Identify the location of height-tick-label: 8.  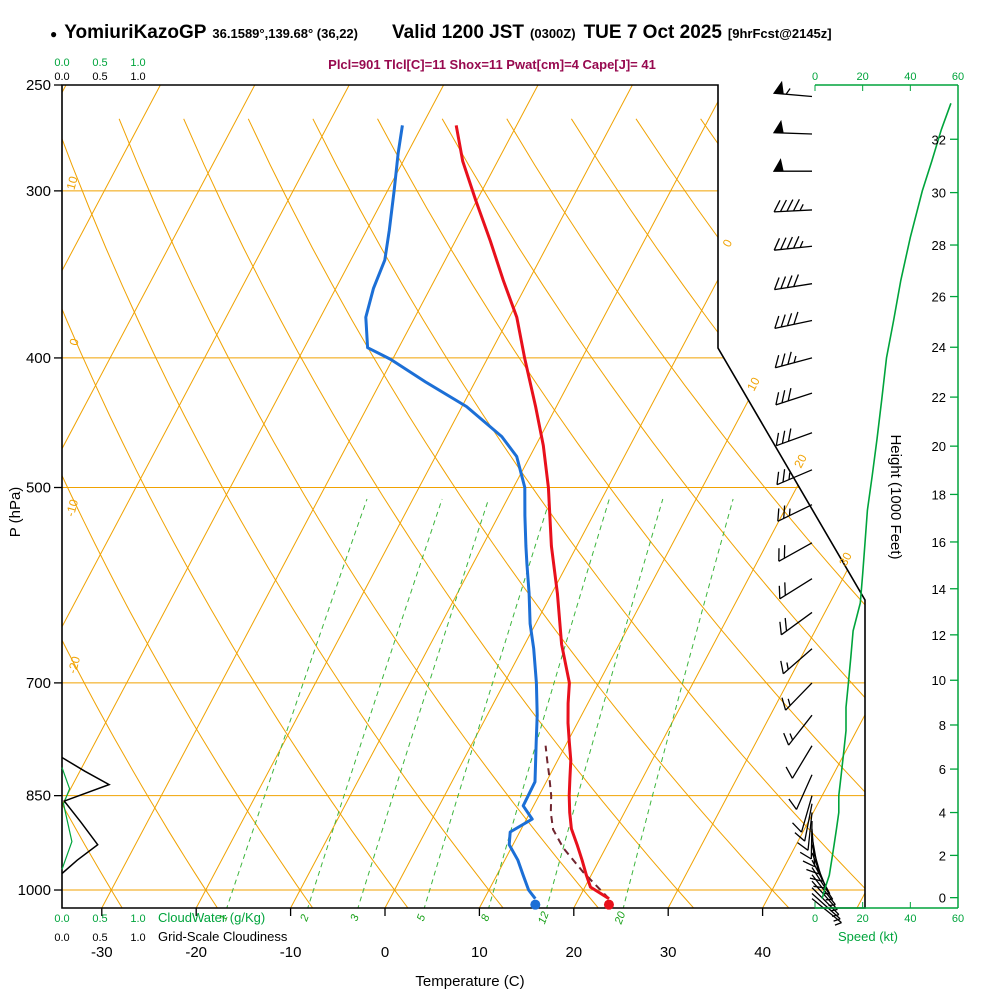
(942, 725).